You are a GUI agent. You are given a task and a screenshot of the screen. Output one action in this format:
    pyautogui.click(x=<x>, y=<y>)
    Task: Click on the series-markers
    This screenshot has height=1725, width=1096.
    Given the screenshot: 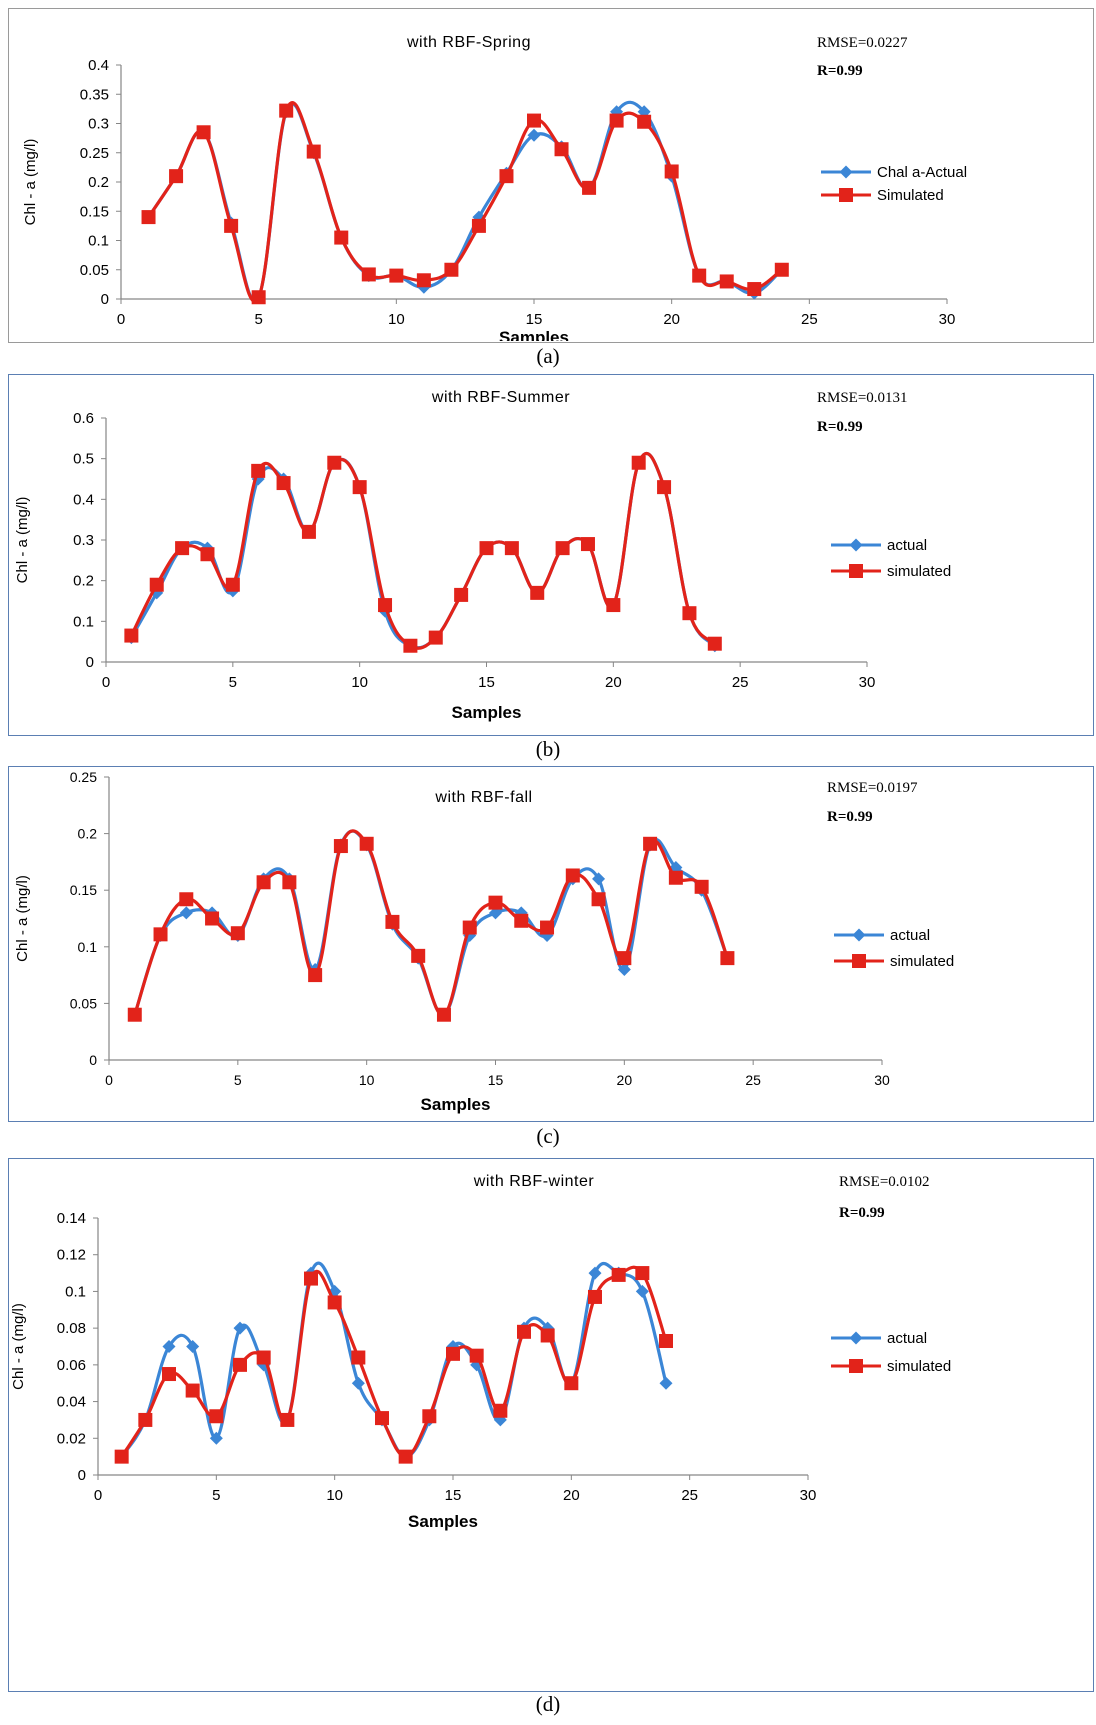 What is the action you would take?
    pyautogui.click(x=465, y=204)
    